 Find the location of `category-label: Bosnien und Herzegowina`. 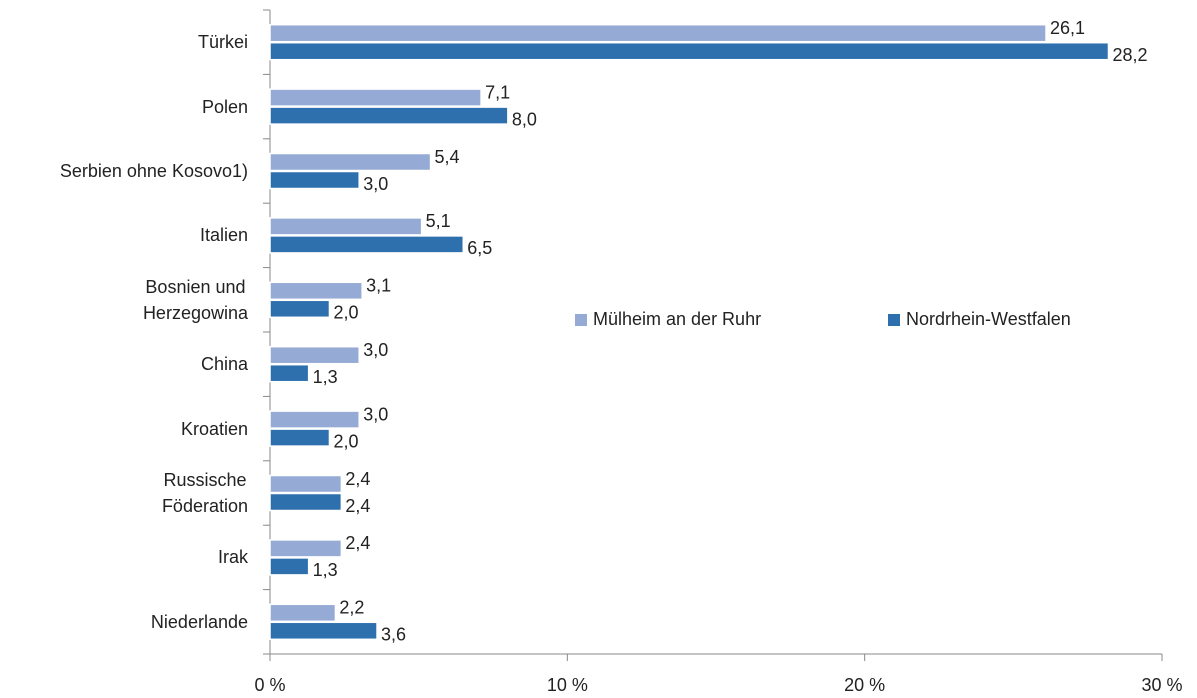

category-label: Bosnien und Herzegowina is located at coordinates (195, 299).